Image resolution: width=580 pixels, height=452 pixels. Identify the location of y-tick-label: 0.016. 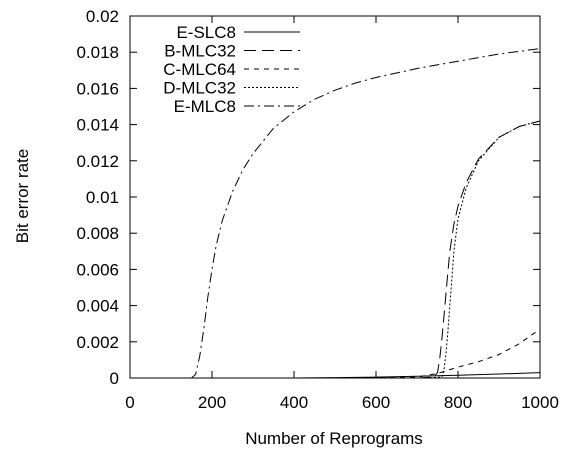
(97, 88).